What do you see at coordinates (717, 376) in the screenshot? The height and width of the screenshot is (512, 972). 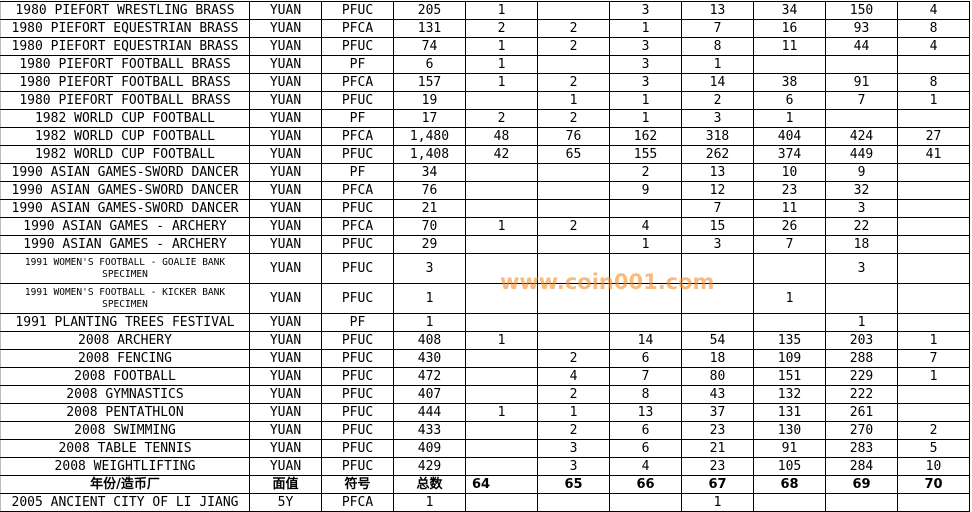 I see `cell-y67: 80` at bounding box center [717, 376].